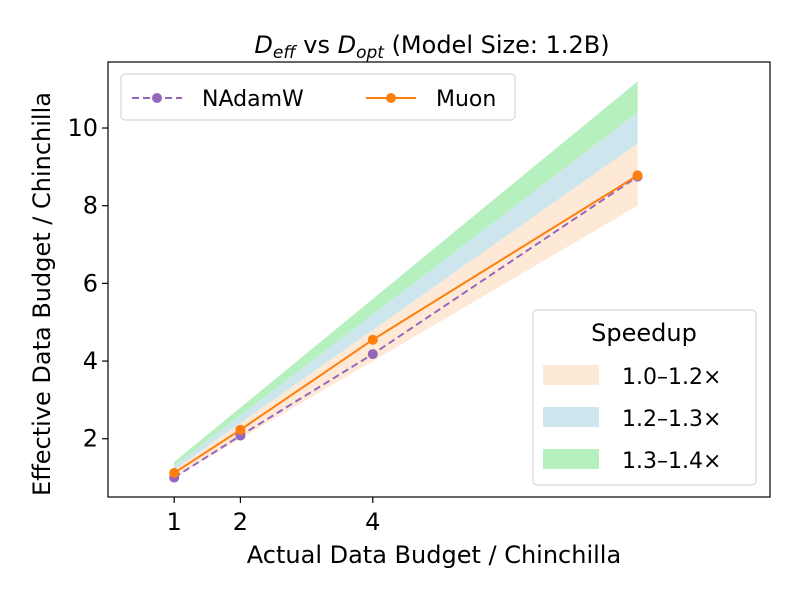  Describe the element at coordinates (42, 294) in the screenshot. I see `y-axis-label: Effective Data Budget / Chinchilla` at that location.